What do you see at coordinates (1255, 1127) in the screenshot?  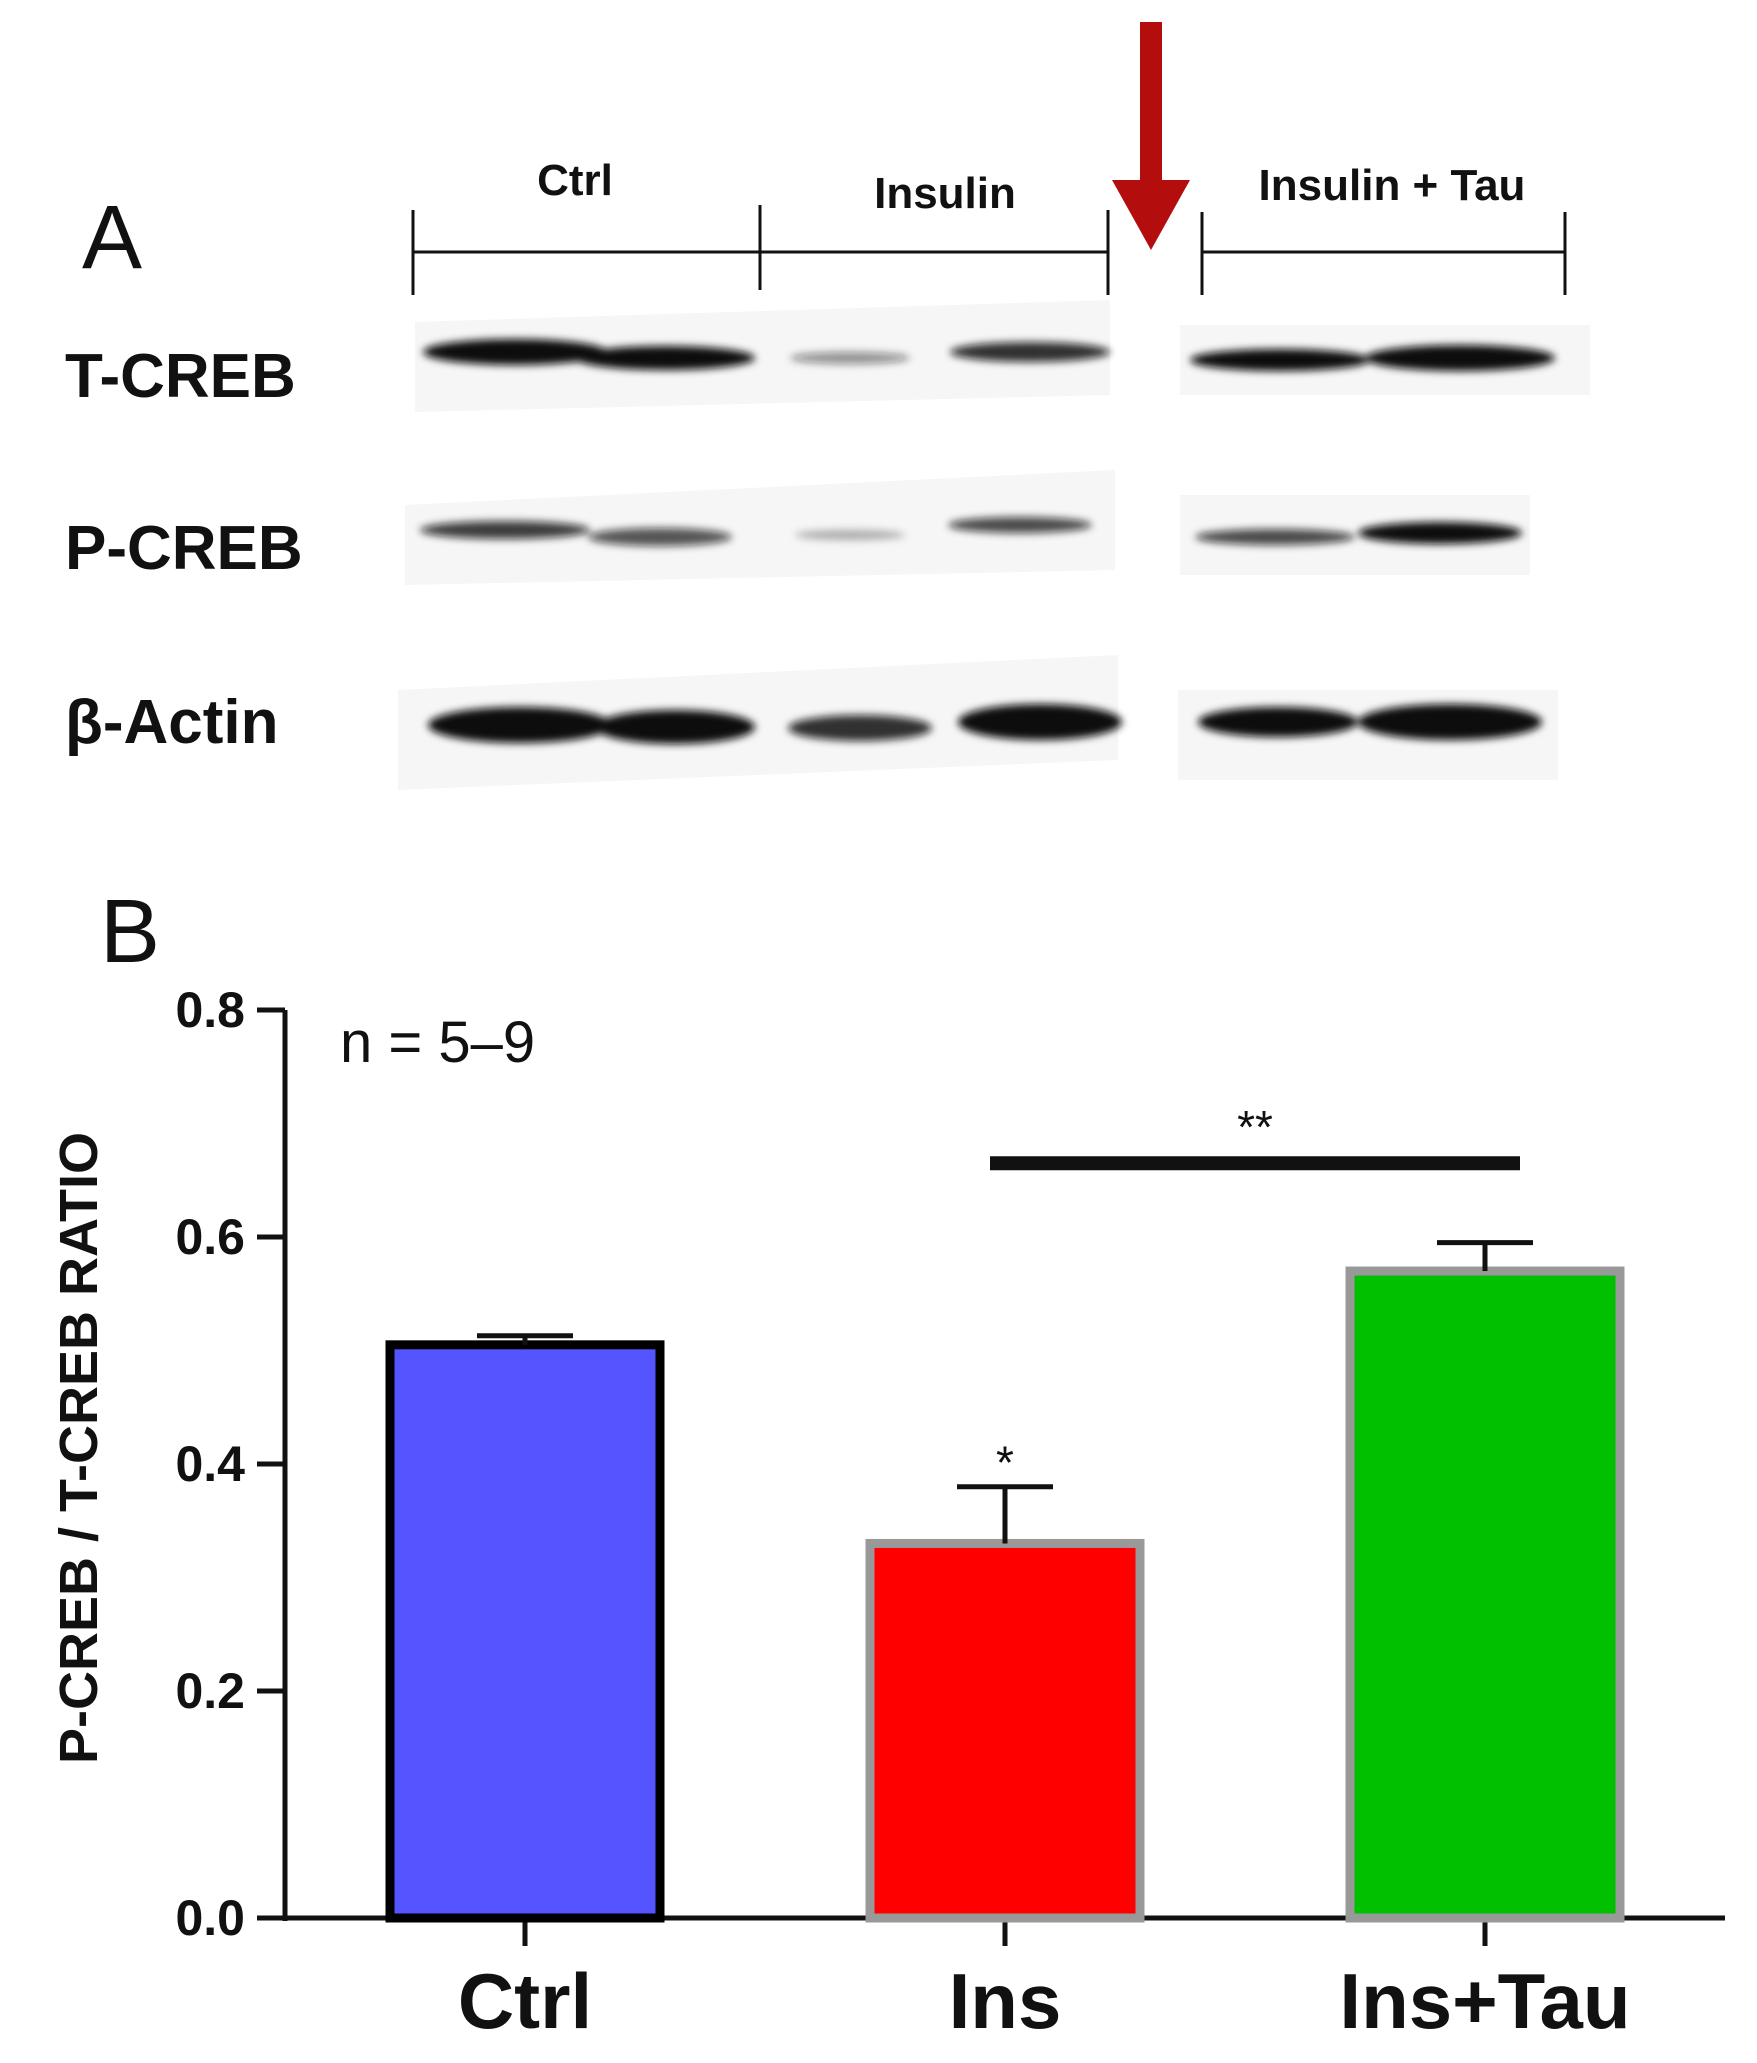 I see `significance-label: **` at bounding box center [1255, 1127].